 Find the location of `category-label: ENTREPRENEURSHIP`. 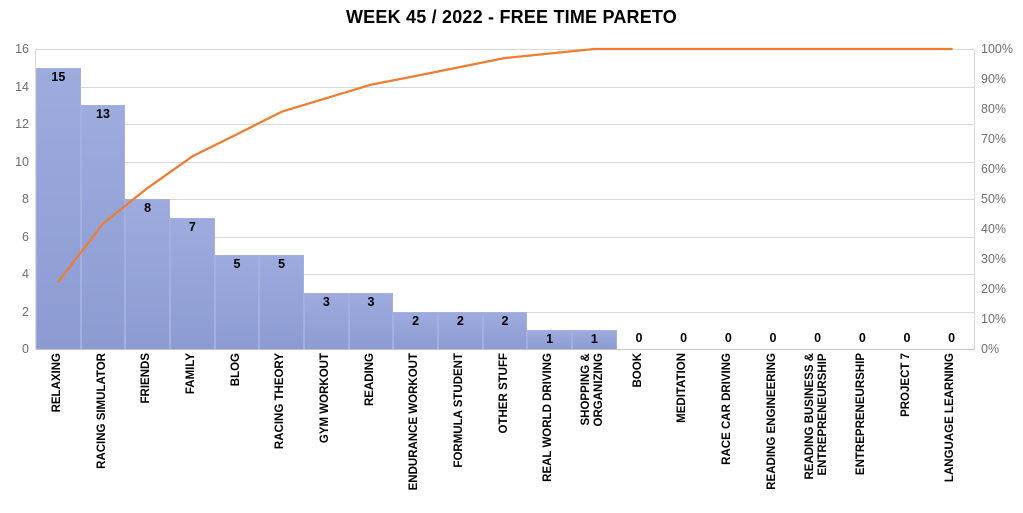

category-label: ENTREPRENEURSHIP is located at coordinates (861, 432).